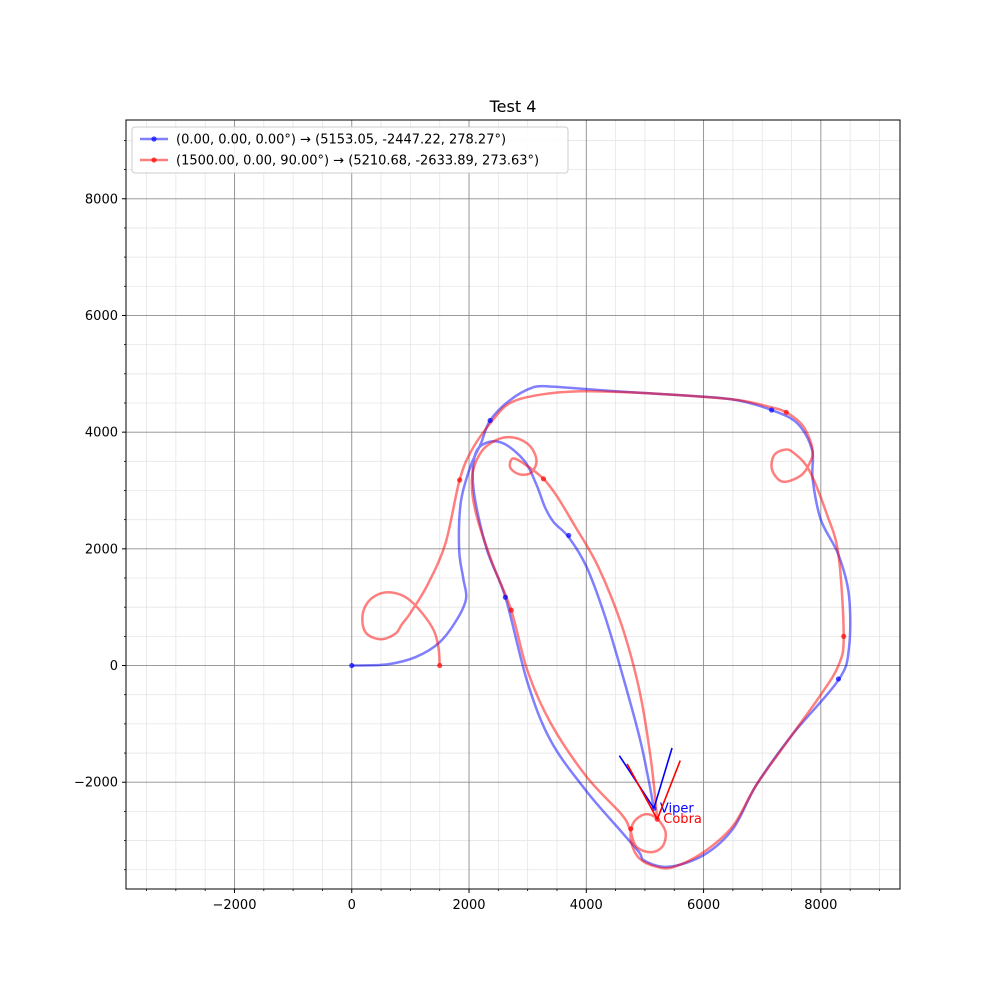 This screenshot has width=1000, height=1000. What do you see at coordinates (96, 783) in the screenshot?
I see `y-tick-label: −2000` at bounding box center [96, 783].